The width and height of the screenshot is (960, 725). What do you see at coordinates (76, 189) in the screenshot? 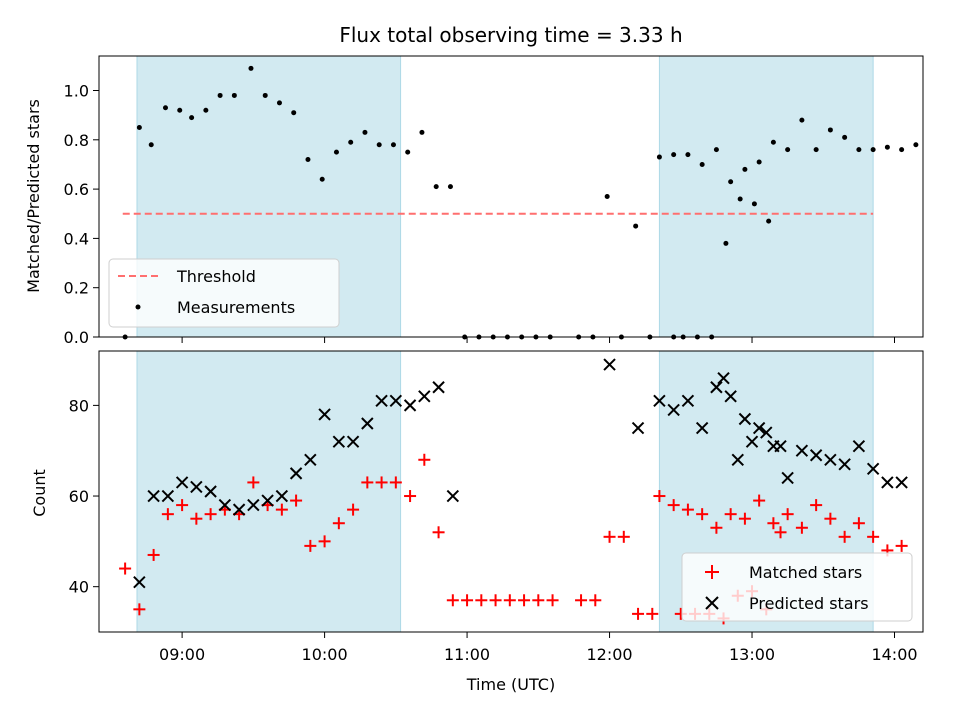
I see `y-tick-label: 0.6` at bounding box center [76, 189].